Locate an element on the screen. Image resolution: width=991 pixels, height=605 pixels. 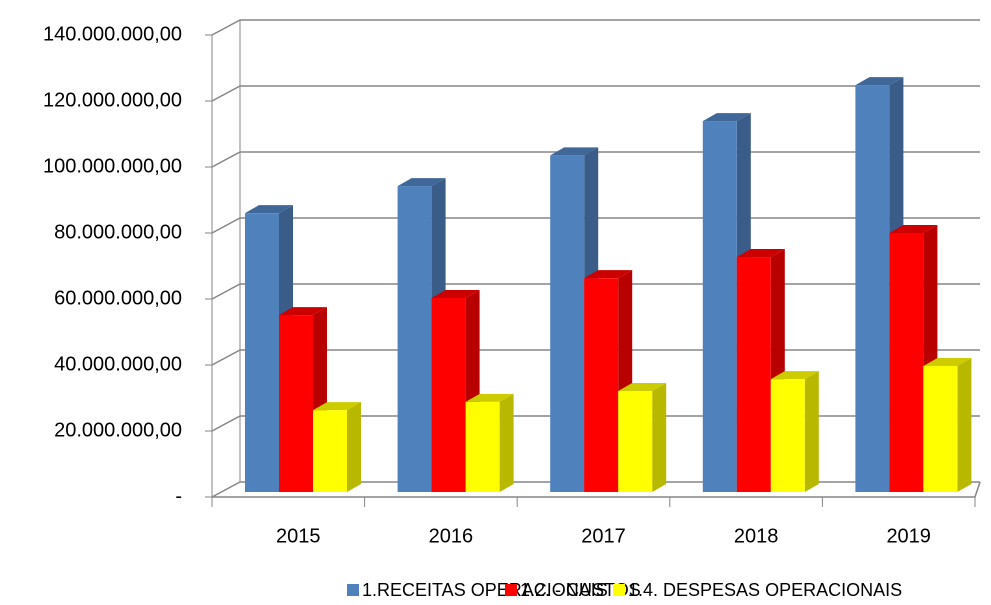
x-tick-label: 2015 is located at coordinates (298, 536).